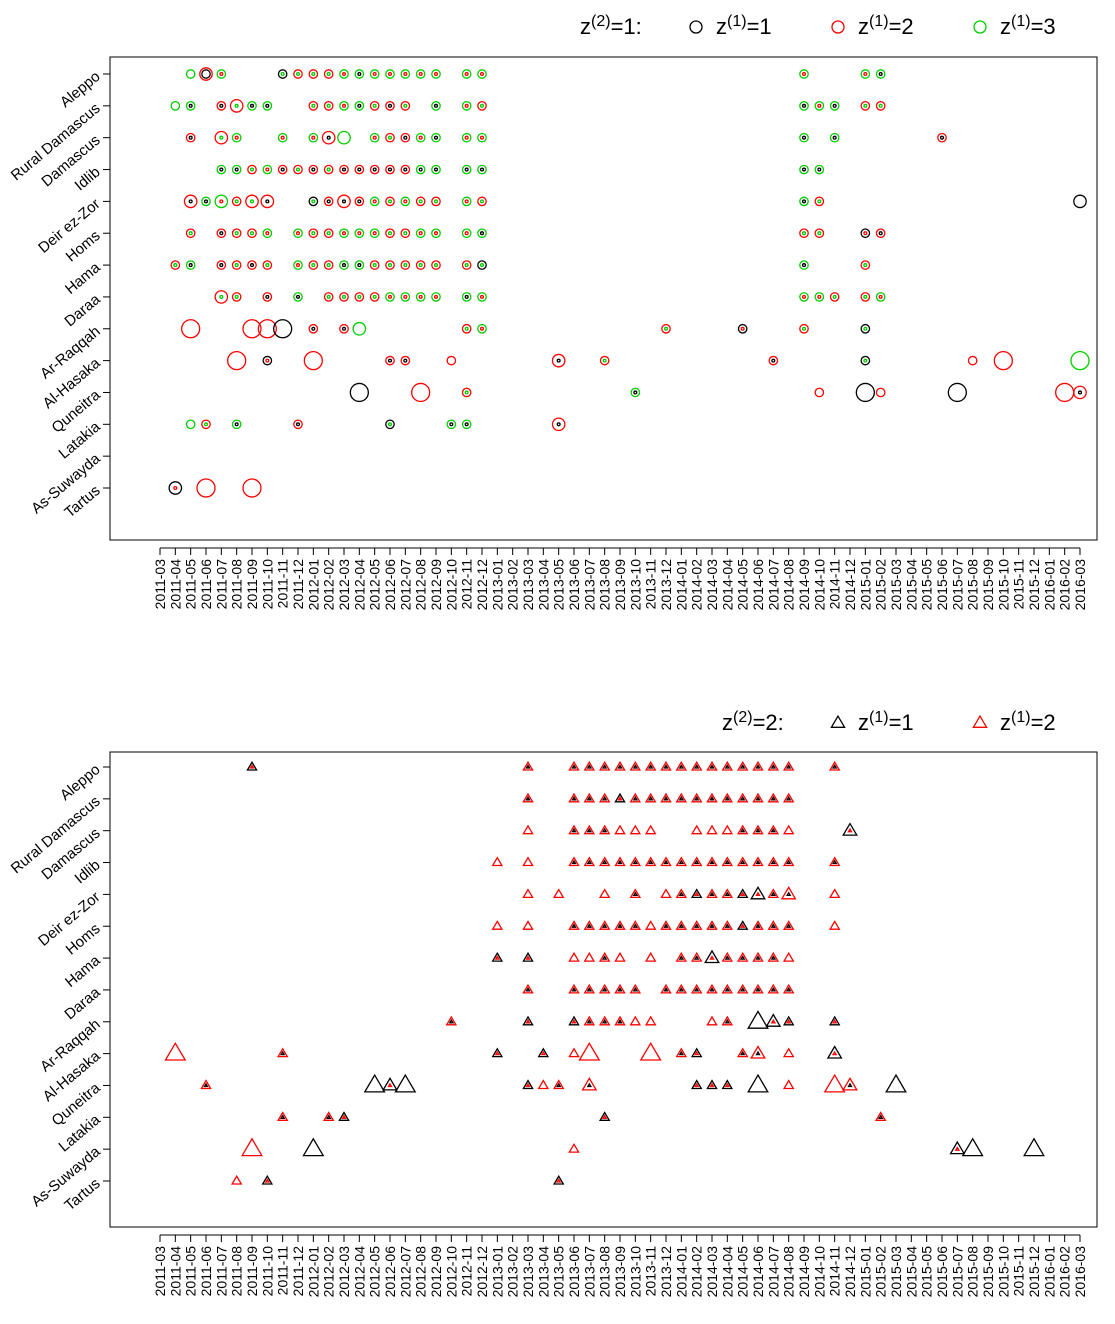 The width and height of the screenshot is (1115, 1324). Describe the element at coordinates (697, 1272) in the screenshot. I see `x-tick-label: 2014-02` at that location.